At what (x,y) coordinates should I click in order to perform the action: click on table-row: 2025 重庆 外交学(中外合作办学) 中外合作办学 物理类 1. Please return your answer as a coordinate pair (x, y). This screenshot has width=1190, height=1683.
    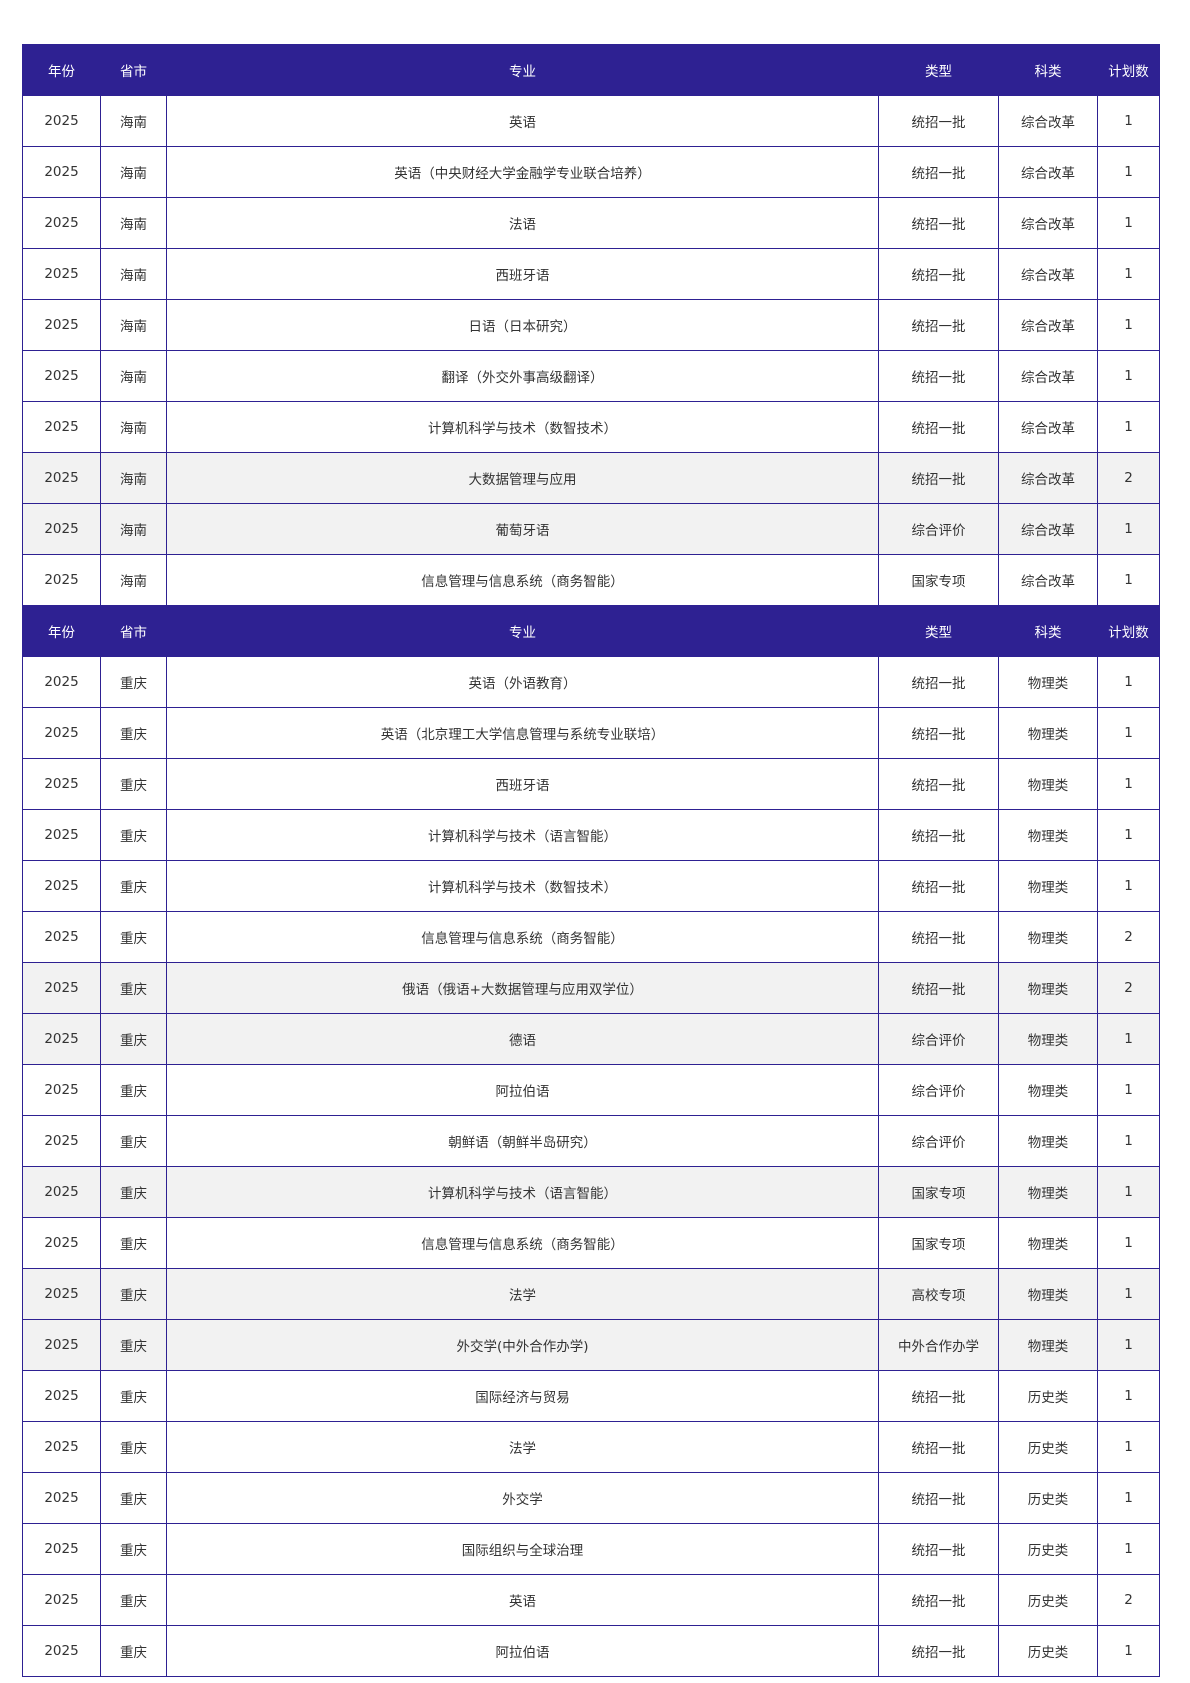
    Looking at the image, I should click on (591, 1345).